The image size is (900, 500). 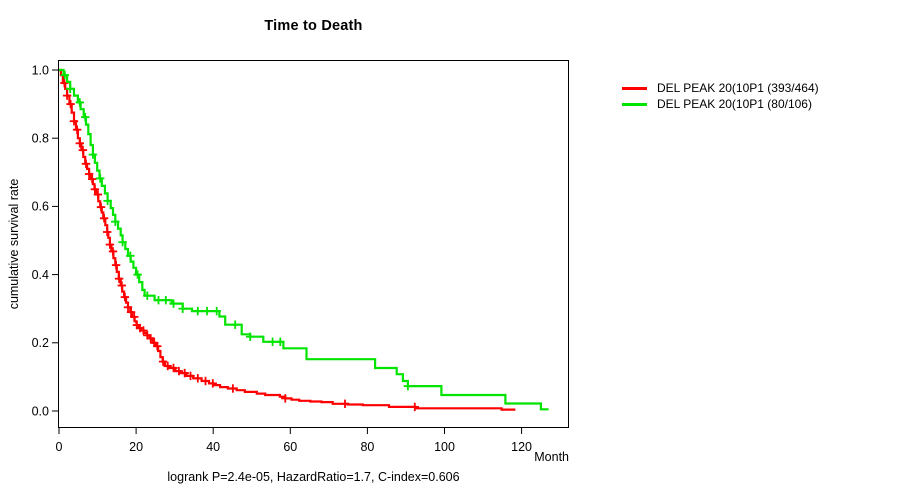 What do you see at coordinates (40, 411) in the screenshot?
I see `y-axis-tick-label: 0.0` at bounding box center [40, 411].